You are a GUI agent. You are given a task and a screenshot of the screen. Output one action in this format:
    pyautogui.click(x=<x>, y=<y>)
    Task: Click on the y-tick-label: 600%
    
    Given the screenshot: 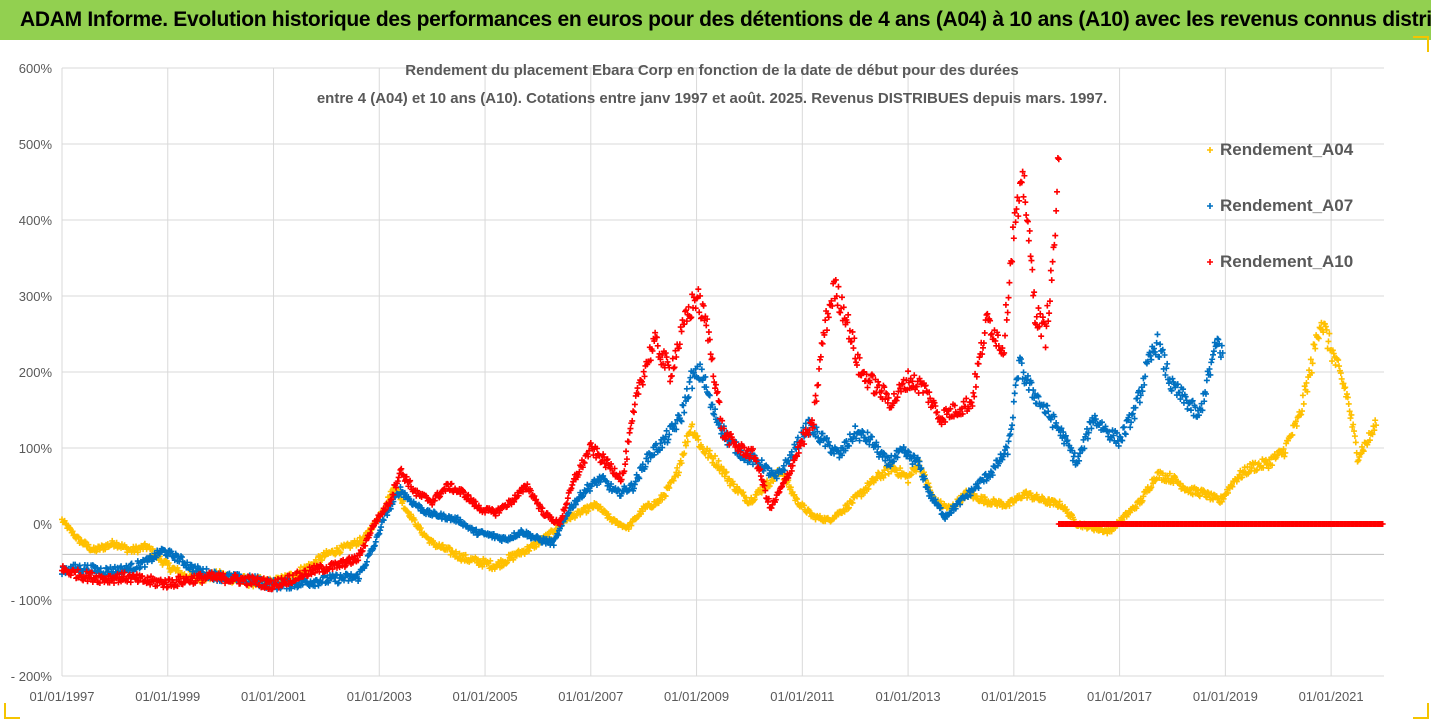 What is the action you would take?
    pyautogui.click(x=36, y=68)
    